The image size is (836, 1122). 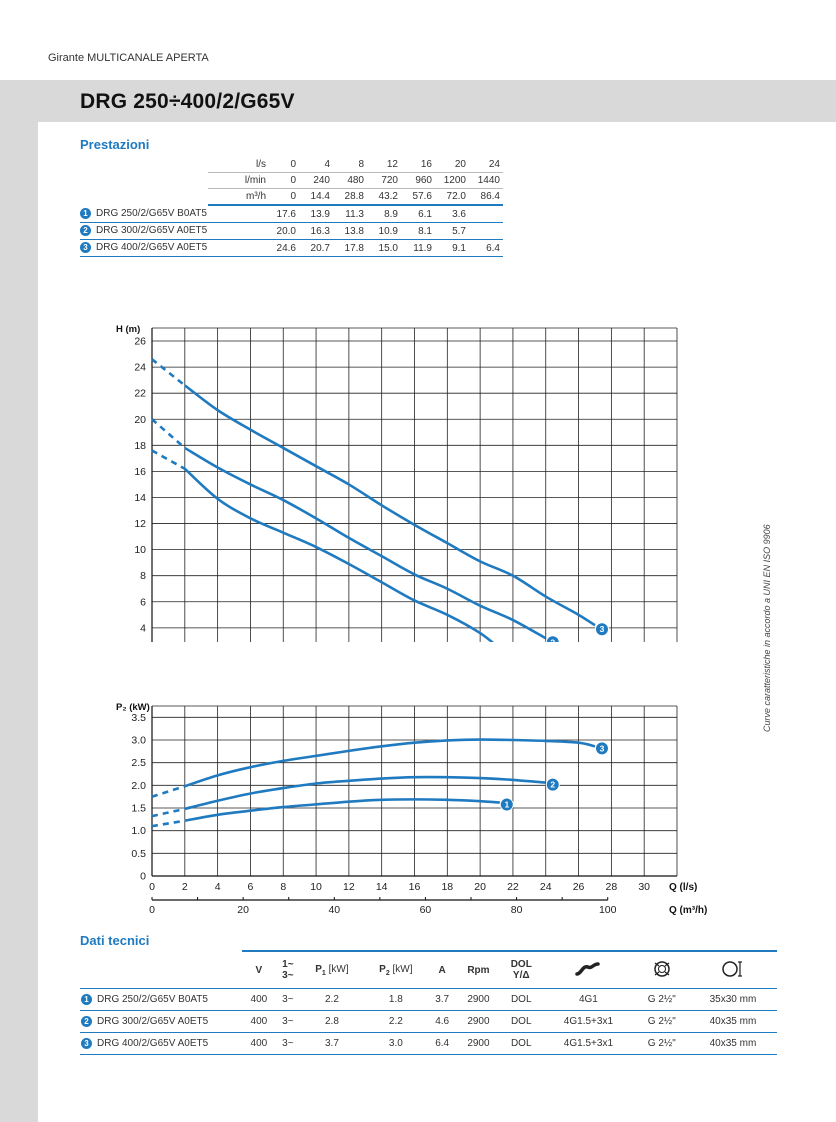 I want to click on x-tick-label: 24, so click(x=546, y=887).